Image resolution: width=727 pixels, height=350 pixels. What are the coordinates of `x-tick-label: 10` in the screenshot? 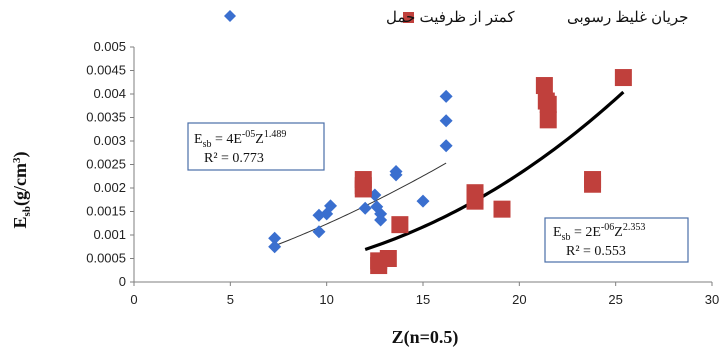 It's located at (326, 299).